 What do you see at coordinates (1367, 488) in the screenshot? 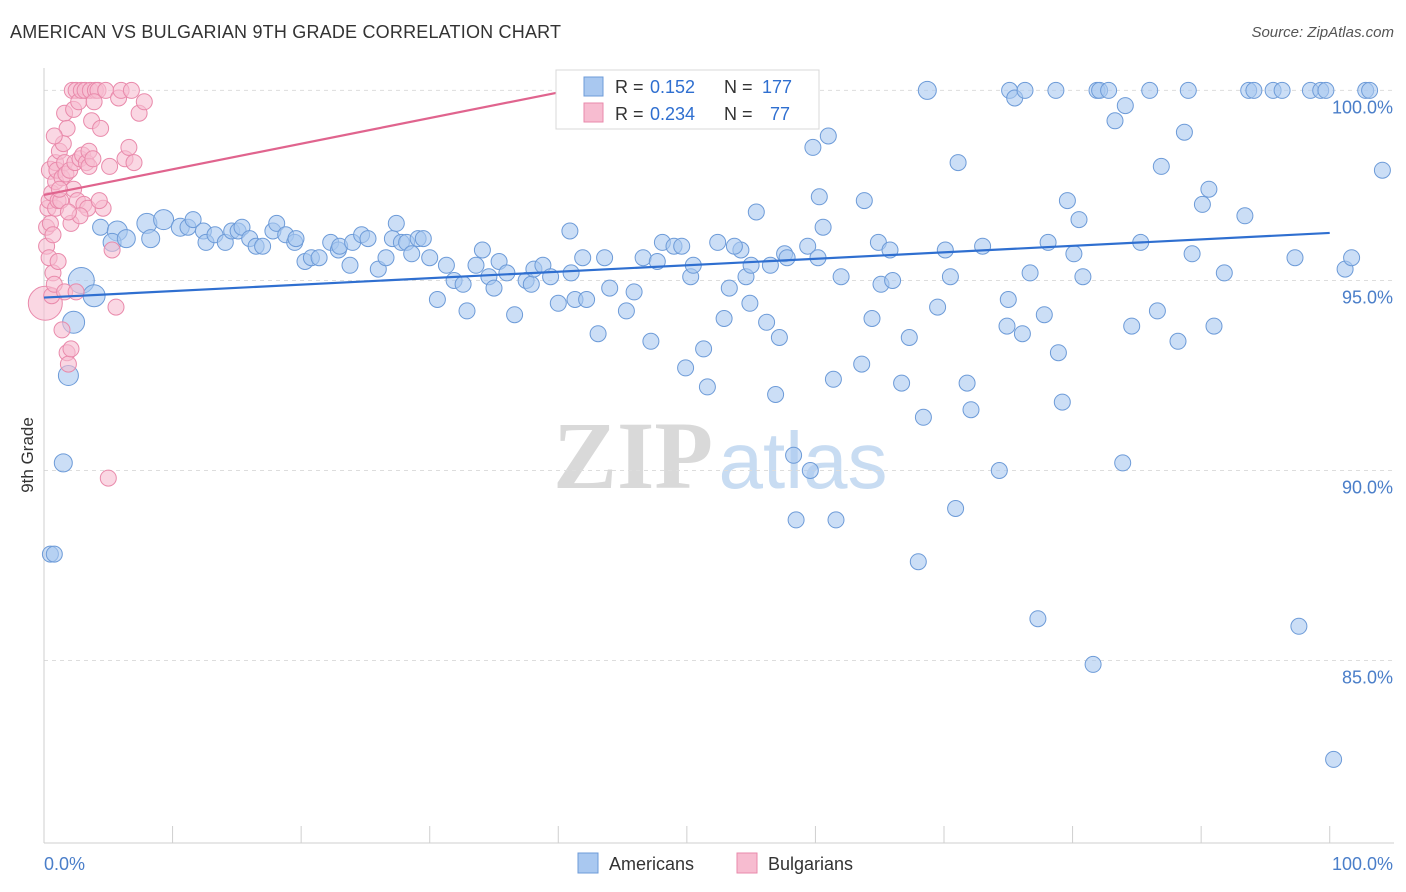
I see `y-tick-label: 90.0%` at bounding box center [1367, 488].